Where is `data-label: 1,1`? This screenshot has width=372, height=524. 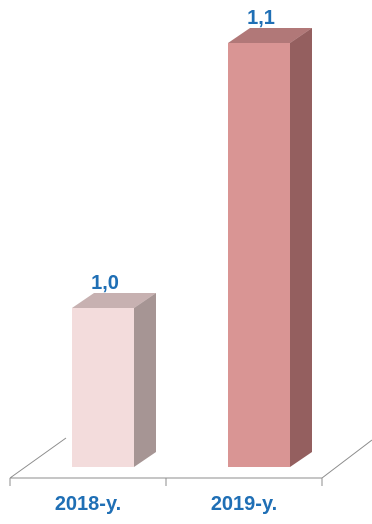 data-label: 1,1 is located at coordinates (261, 18).